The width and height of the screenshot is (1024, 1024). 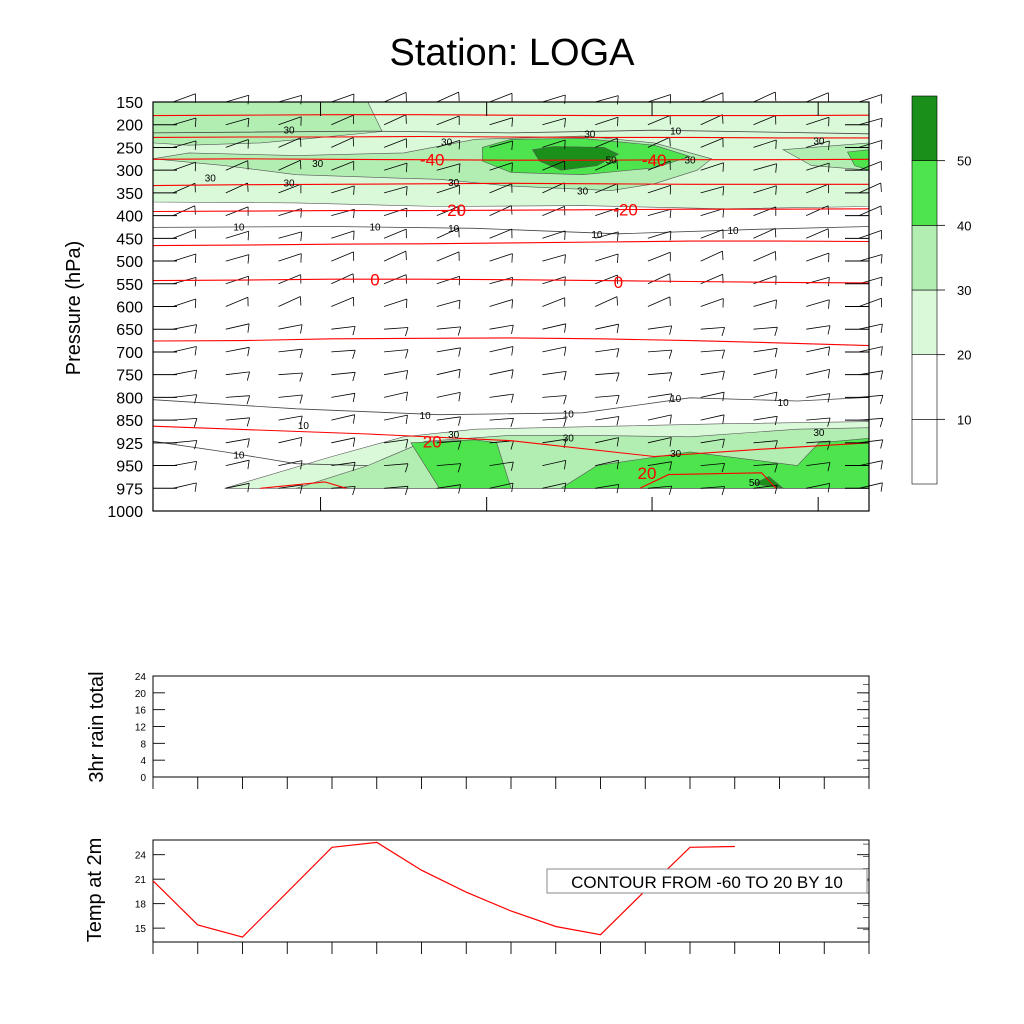 I want to click on pressure-axis-label: Pressure (hPa), so click(x=74, y=308).